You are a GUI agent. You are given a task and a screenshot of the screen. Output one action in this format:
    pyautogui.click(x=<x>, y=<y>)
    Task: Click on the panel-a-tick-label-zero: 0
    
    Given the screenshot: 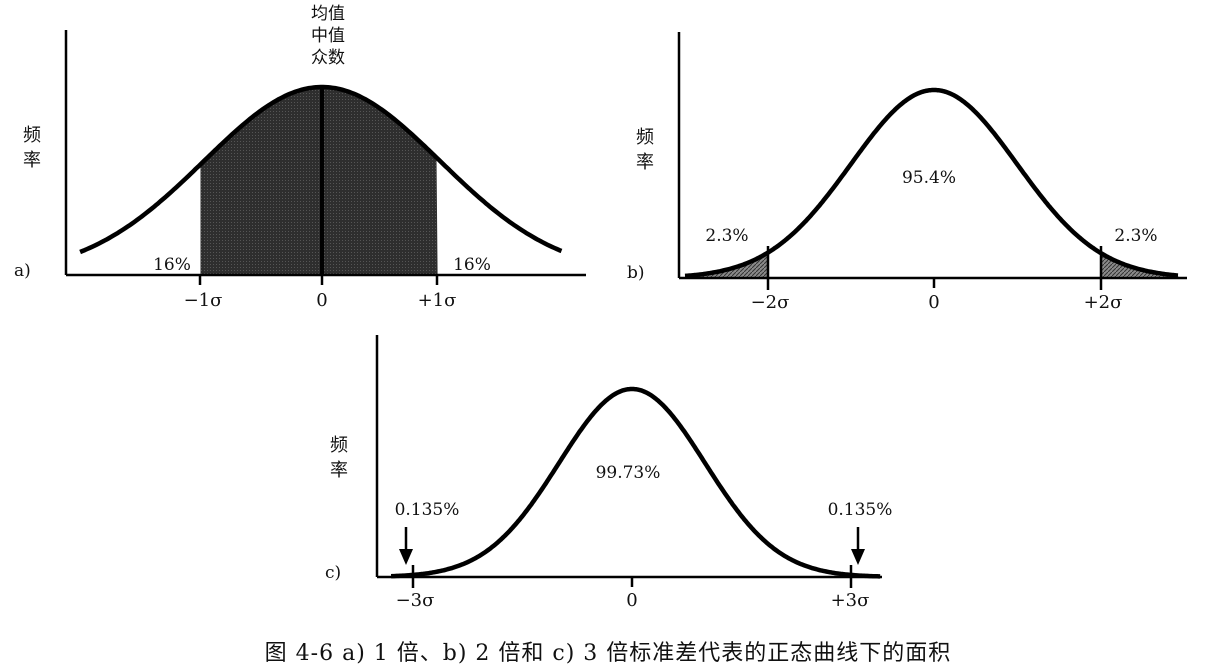 What is the action you would take?
    pyautogui.click(x=321, y=300)
    